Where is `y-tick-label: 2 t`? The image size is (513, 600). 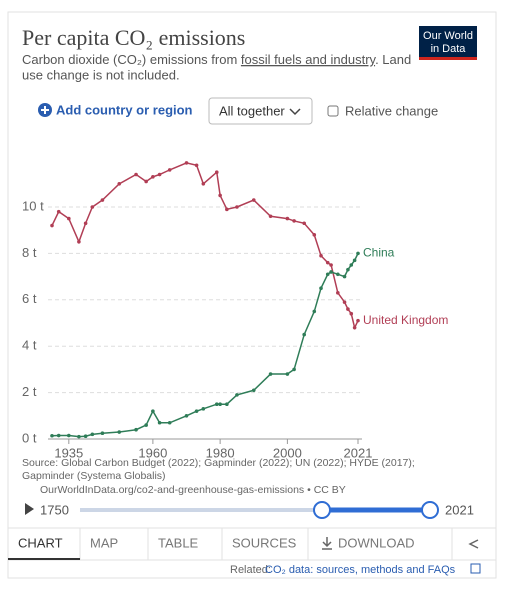 y-tick-label: 2 t is located at coordinates (29, 391).